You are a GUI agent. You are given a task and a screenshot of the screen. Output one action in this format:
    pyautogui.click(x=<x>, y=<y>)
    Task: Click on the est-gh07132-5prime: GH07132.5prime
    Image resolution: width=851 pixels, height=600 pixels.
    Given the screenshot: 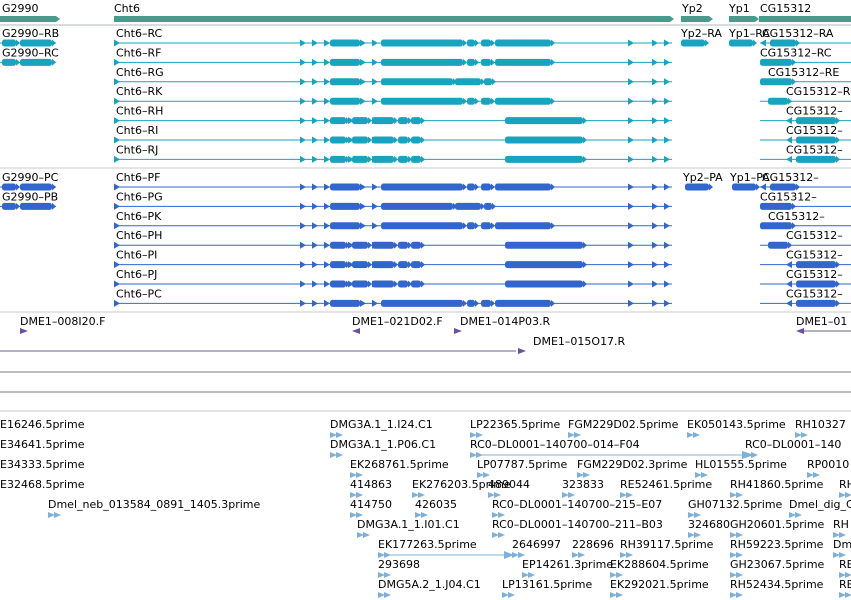 What is the action you would take?
    pyautogui.click(x=735, y=508)
    